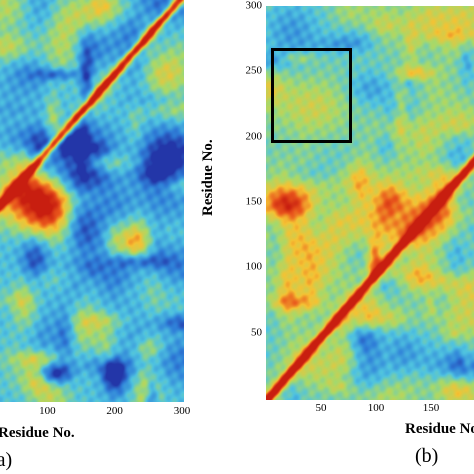  I want to click on y-tick-label-b: 250, so click(254, 70).